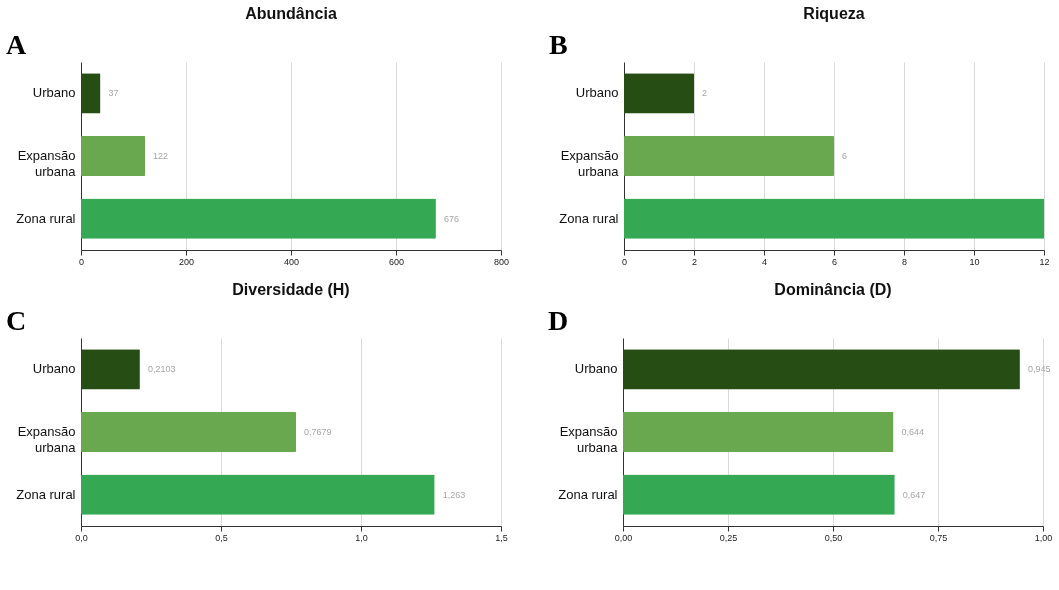  I want to click on chart-title: Abundância, so click(291, 13).